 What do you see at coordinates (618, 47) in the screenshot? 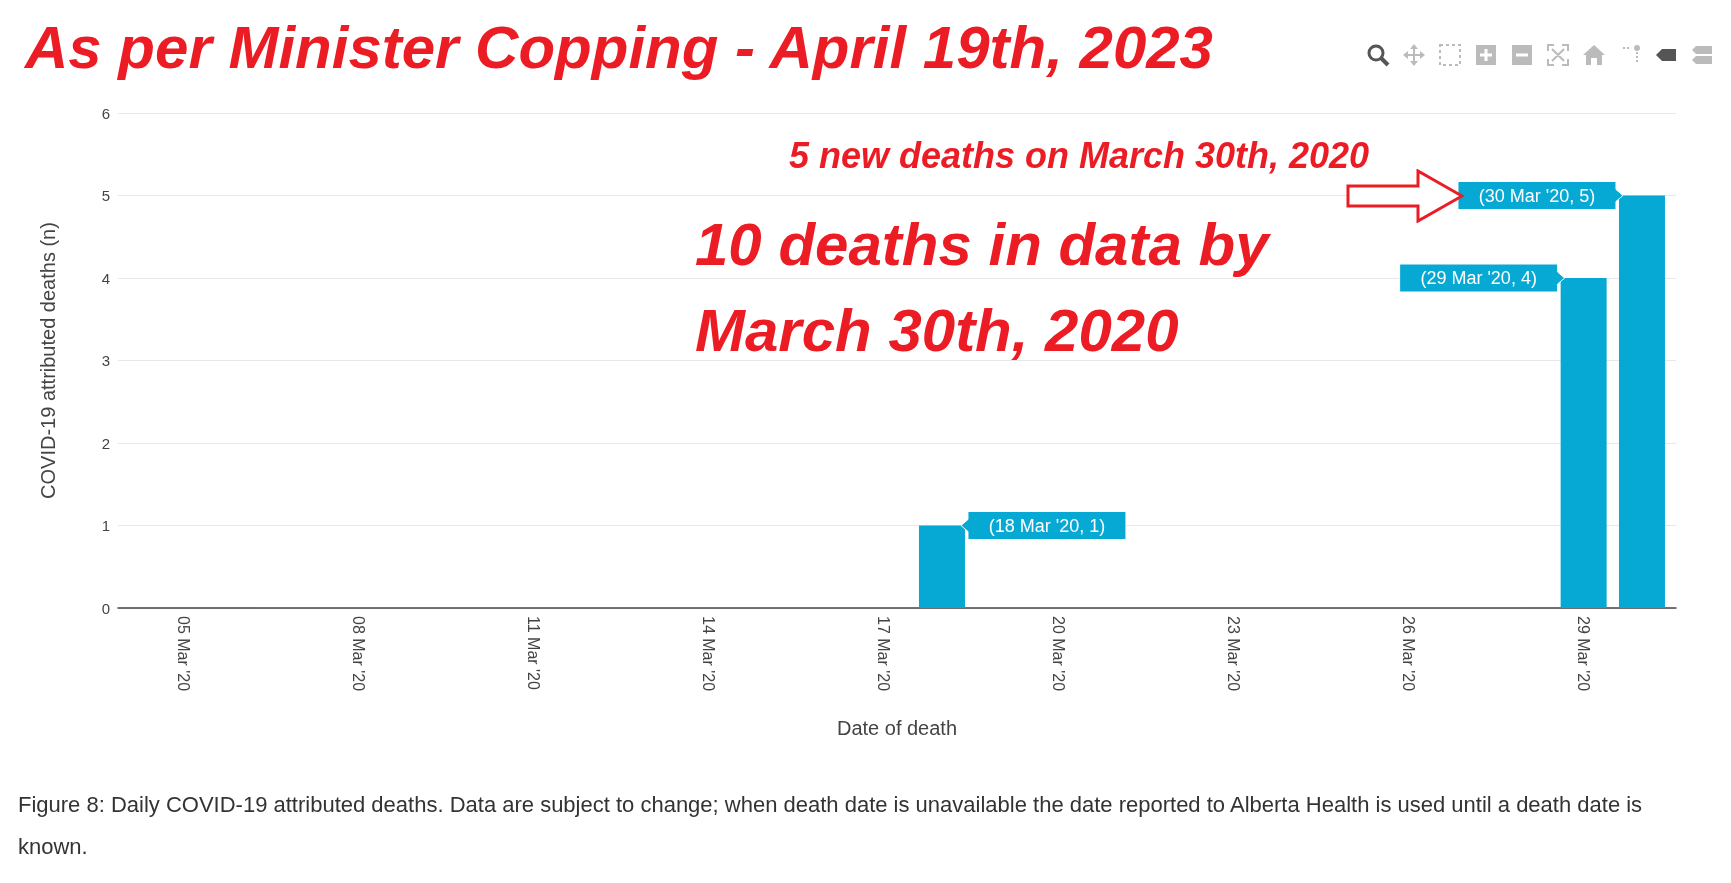
I see `chart-title: As per Minister Copping - April 19th, 2023` at bounding box center [618, 47].